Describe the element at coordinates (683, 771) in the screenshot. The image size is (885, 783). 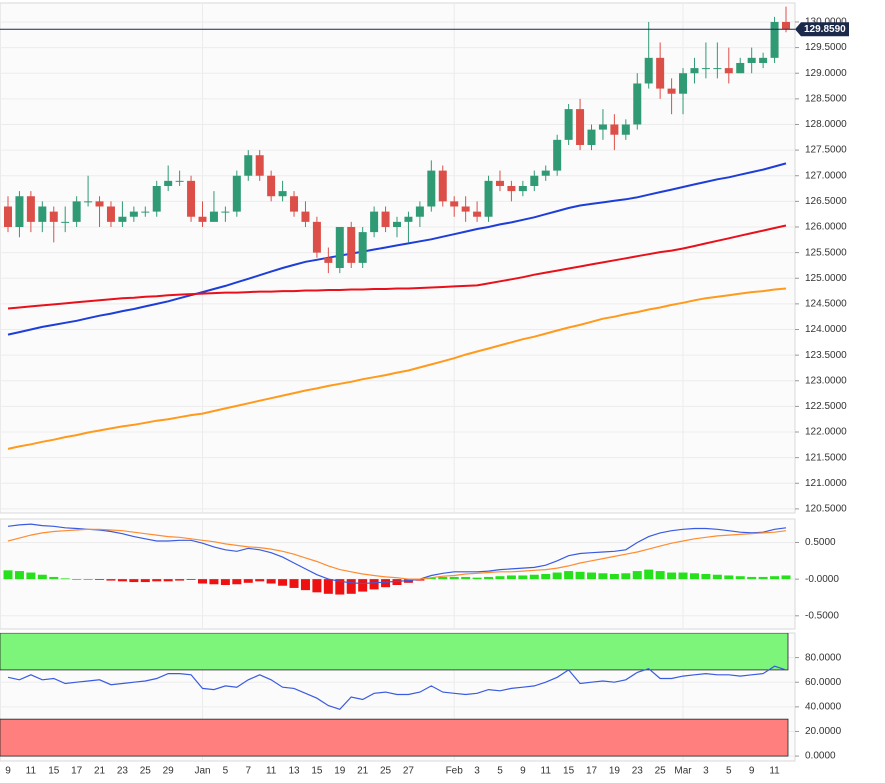
I see `x-tick-label: Mar` at that location.